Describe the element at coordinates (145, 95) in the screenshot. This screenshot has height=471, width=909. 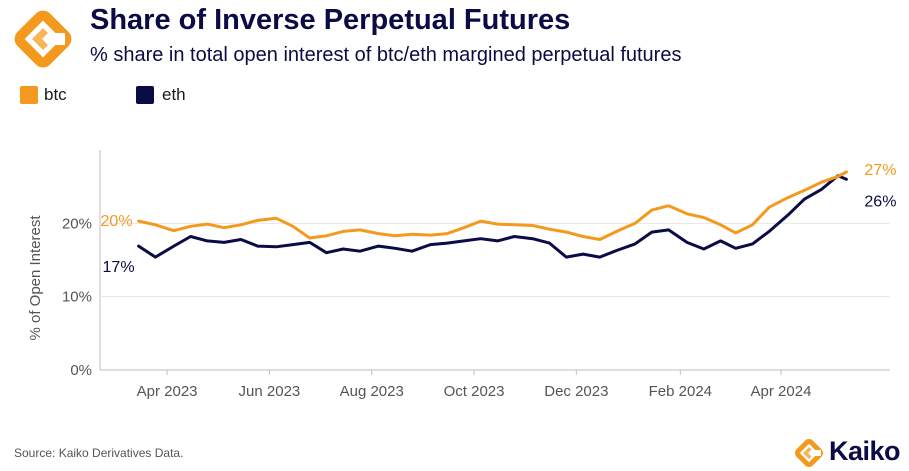
I see `legend-swatch-eth` at that location.